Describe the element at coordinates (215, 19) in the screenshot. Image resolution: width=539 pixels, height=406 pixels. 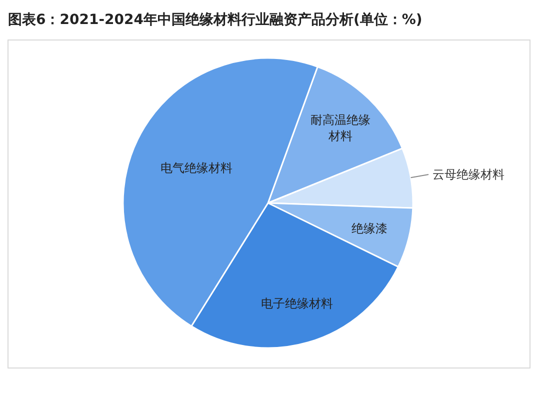
I see `chart-title: 图表6：2021-2024年中国绝缘材料行业融资产品分析(单位：%)` at that location.